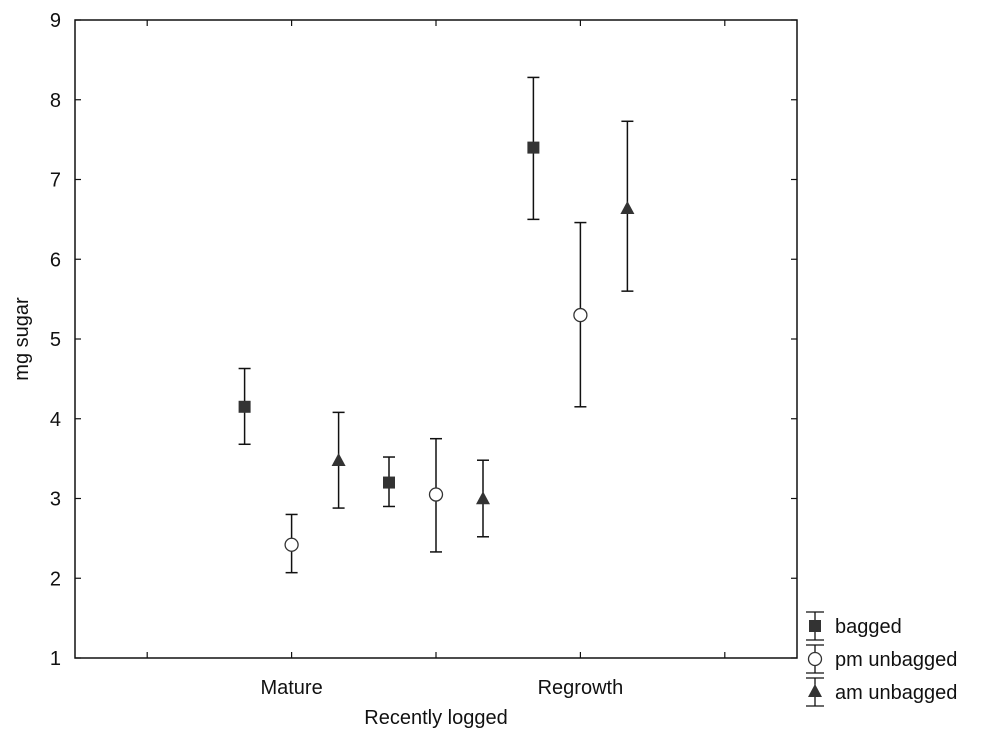  I want to click on y-tick-label: 2, so click(55, 579).